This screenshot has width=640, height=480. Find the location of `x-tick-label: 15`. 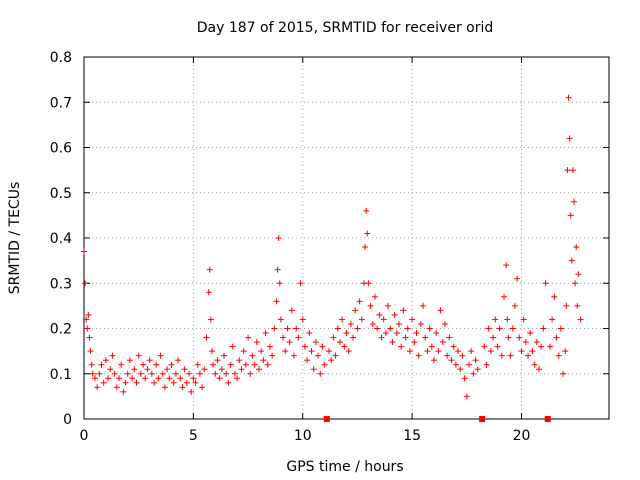

x-tick-label: 15 is located at coordinates (412, 436).